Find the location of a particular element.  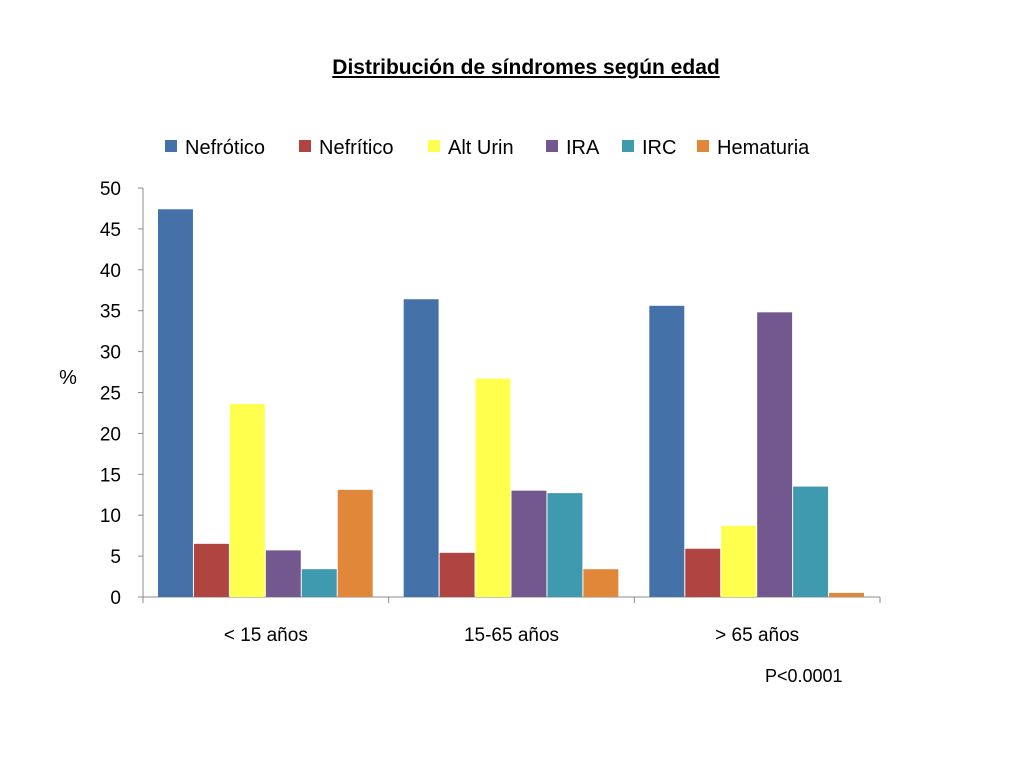

y-tick-label: 5 is located at coordinates (115, 557).